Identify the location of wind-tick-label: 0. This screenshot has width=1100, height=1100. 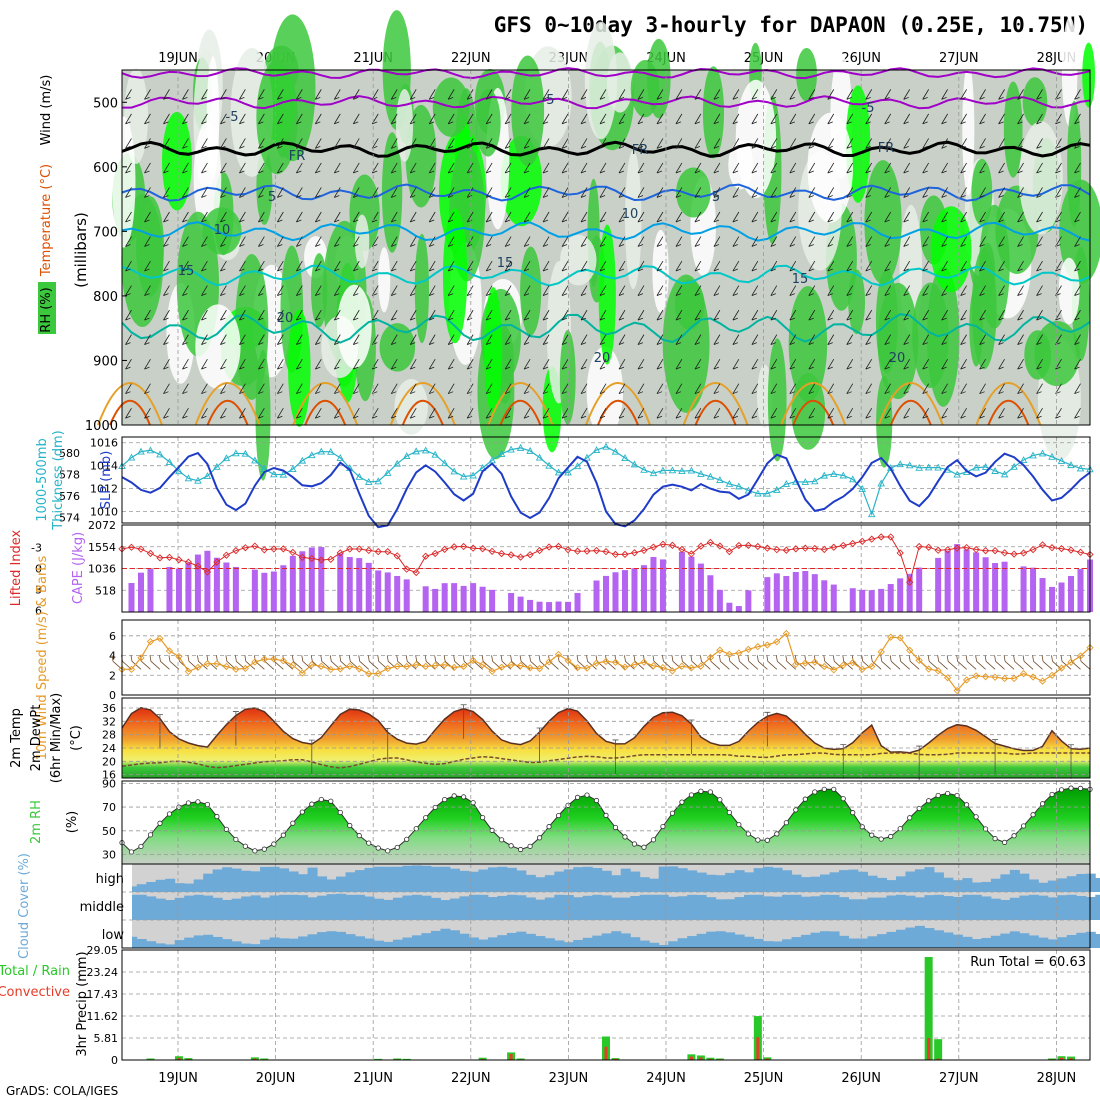
(112, 695).